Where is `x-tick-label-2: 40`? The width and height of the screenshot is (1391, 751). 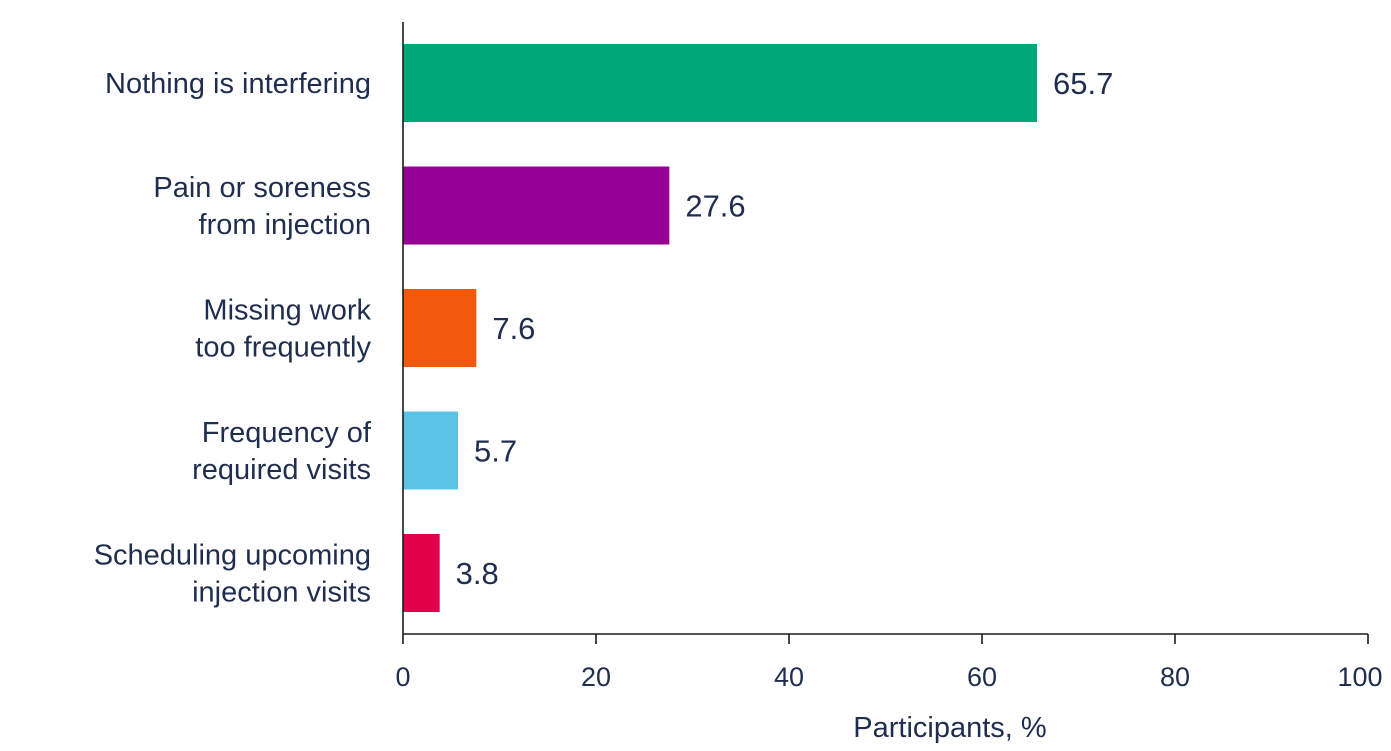 x-tick-label-2: 40 is located at coordinates (789, 677).